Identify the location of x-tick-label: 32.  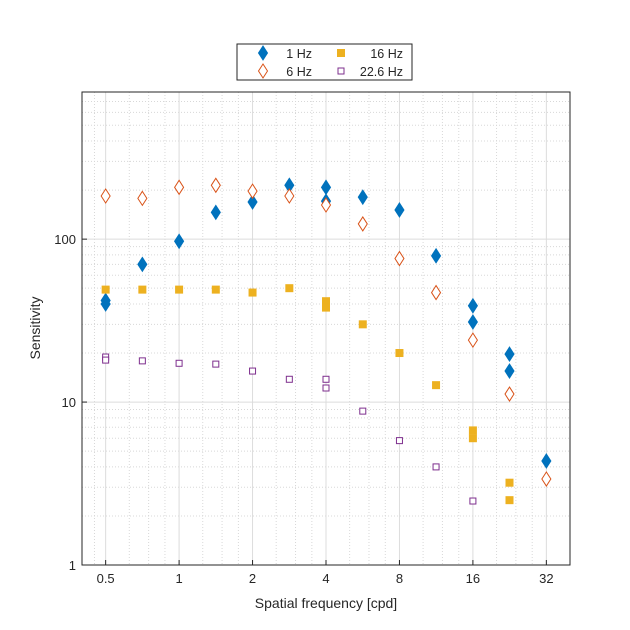
(546, 578).